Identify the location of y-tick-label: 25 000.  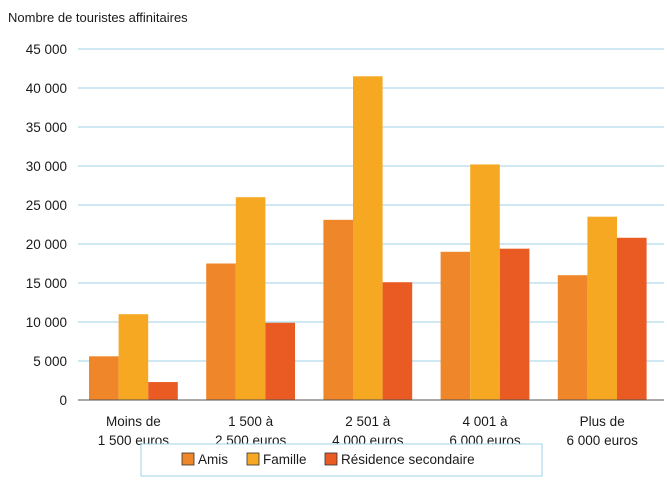
(46, 205).